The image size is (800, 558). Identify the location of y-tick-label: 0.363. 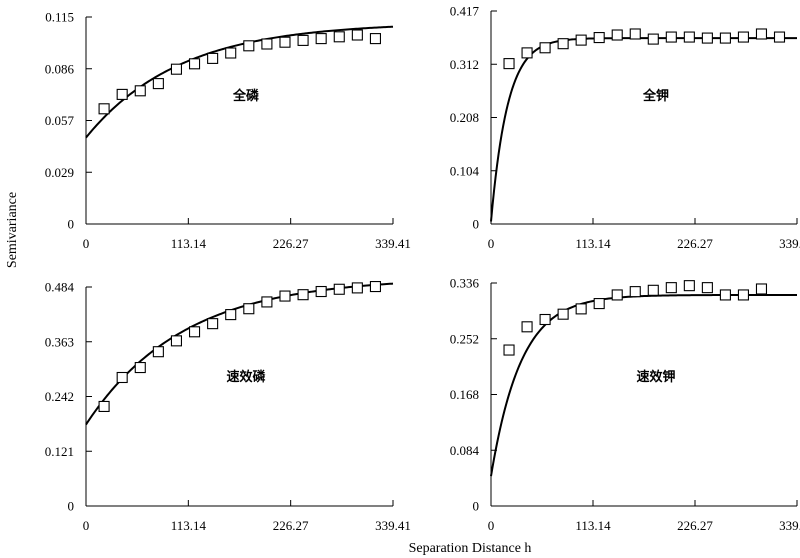
(59, 341).